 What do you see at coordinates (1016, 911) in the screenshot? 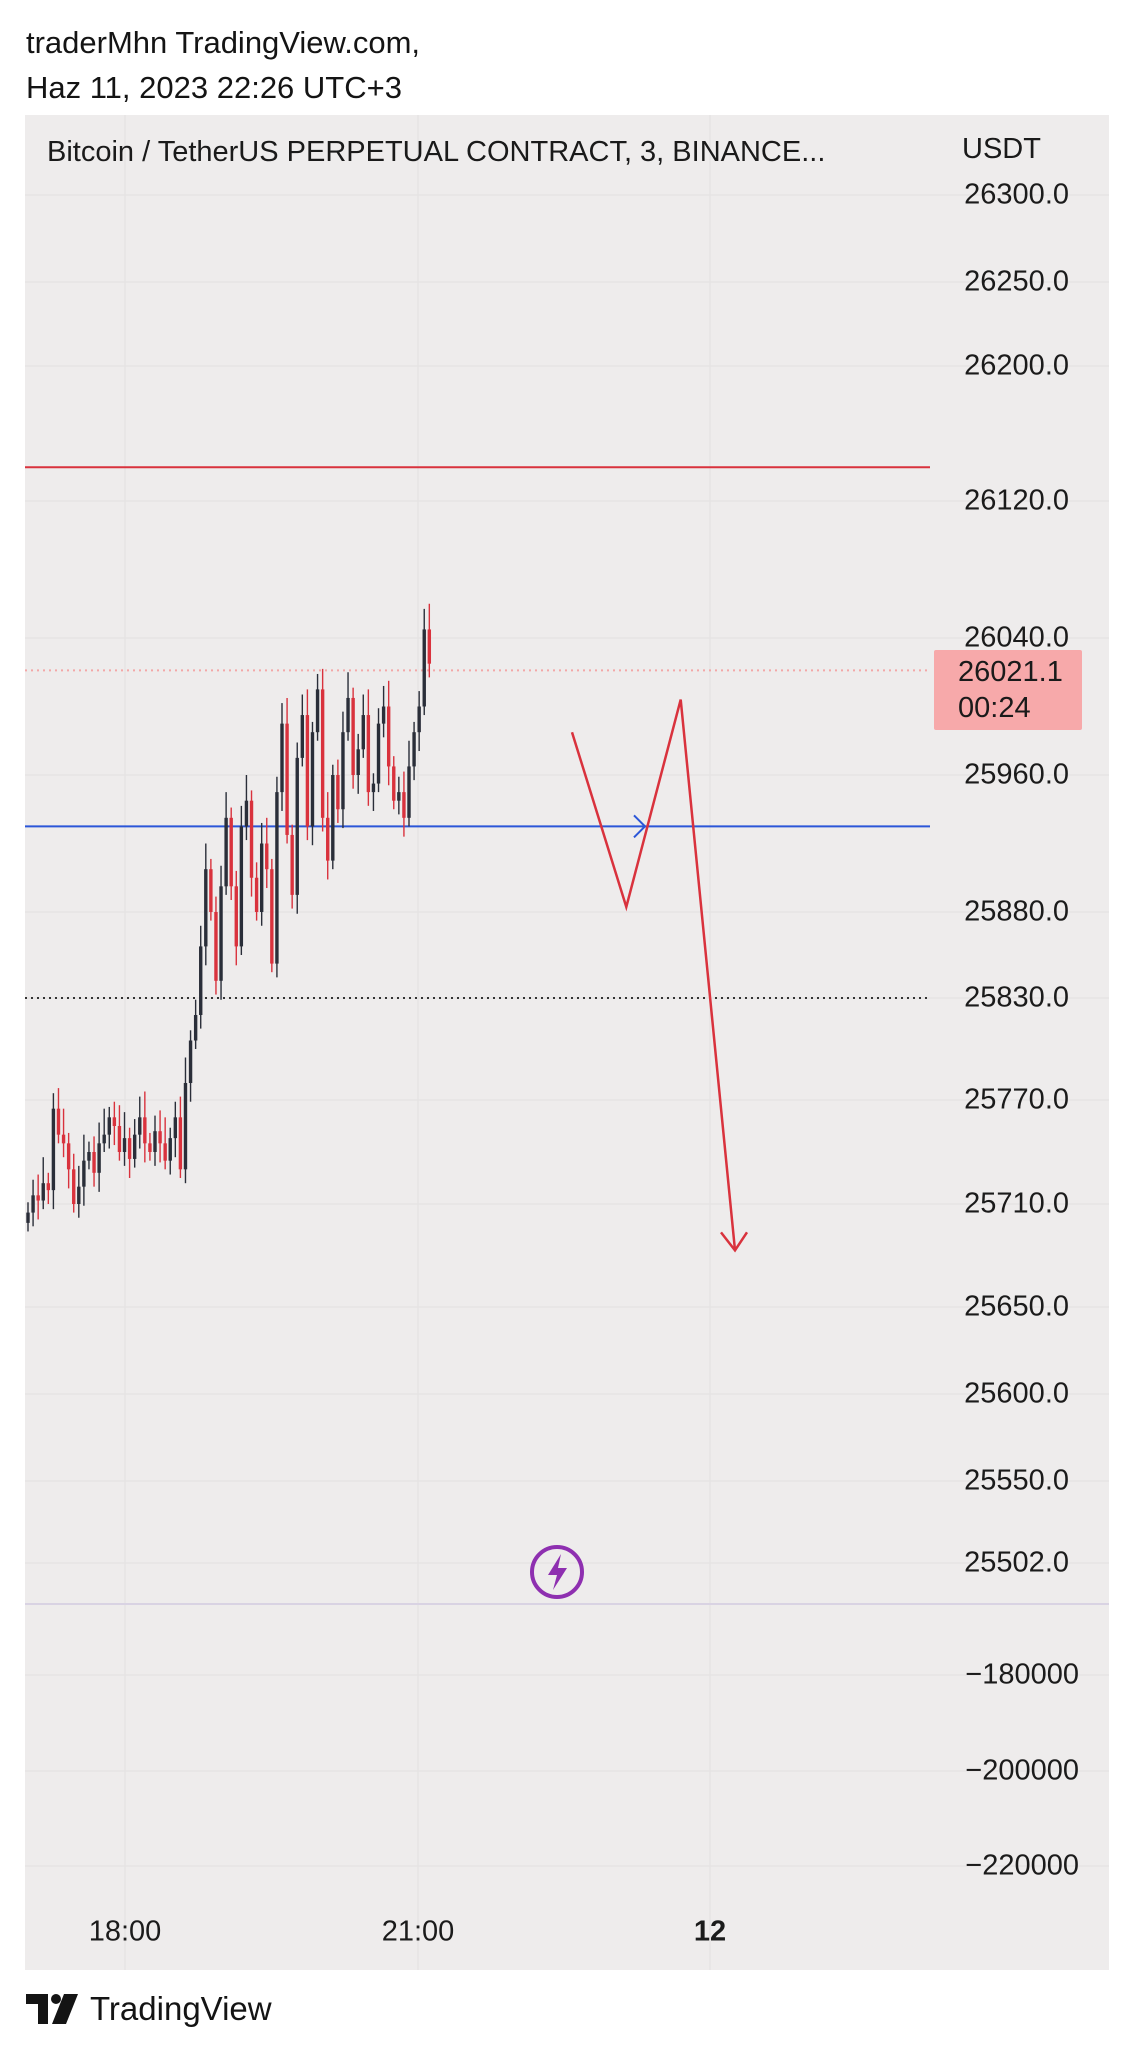
I see `price-tick-label: 25880.0` at bounding box center [1016, 911].